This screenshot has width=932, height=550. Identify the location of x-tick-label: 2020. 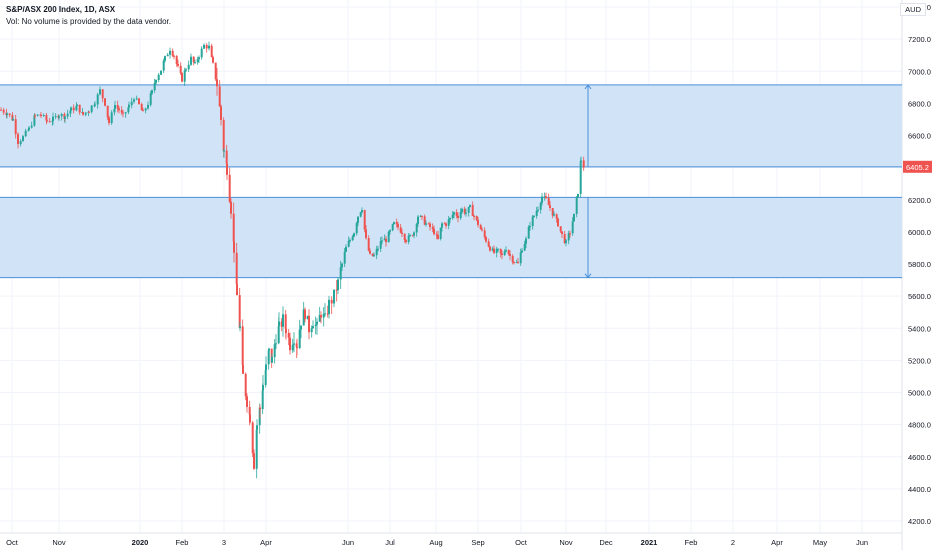
(140, 542).